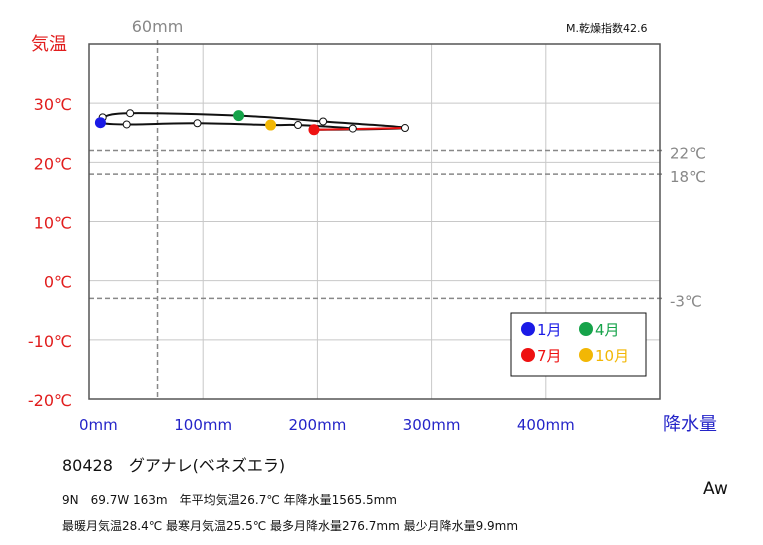 This screenshot has height=545, width=763. I want to click on reference-label: -3℃, so click(686, 301).